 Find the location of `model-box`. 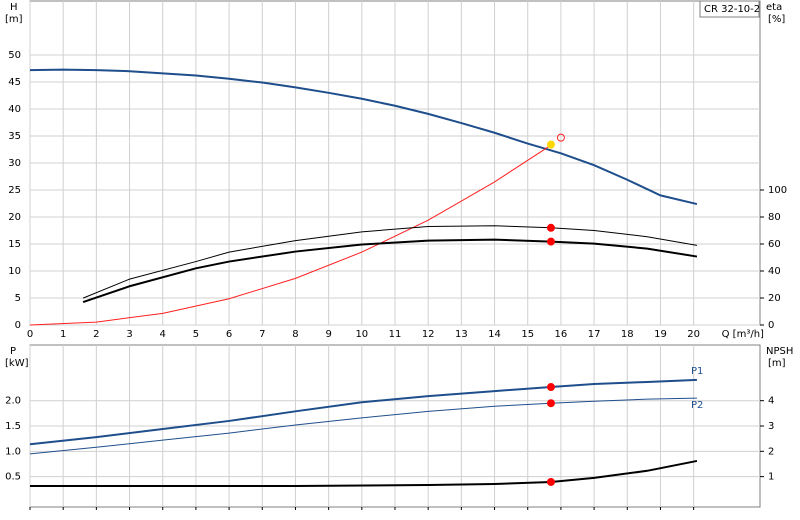

model-box is located at coordinates (729, 9).